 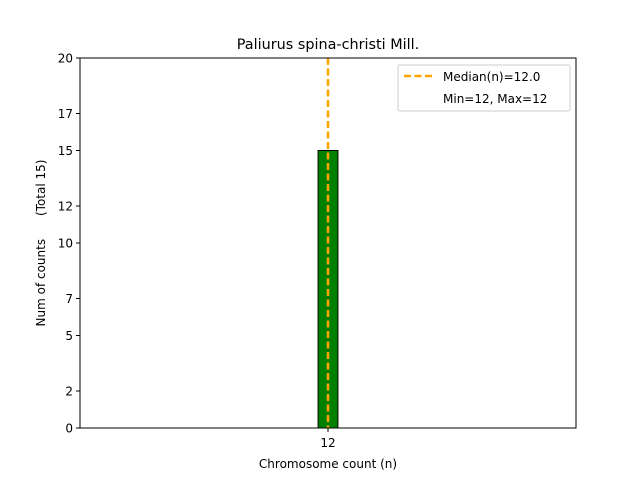 I want to click on legend-frame, so click(x=484, y=88).